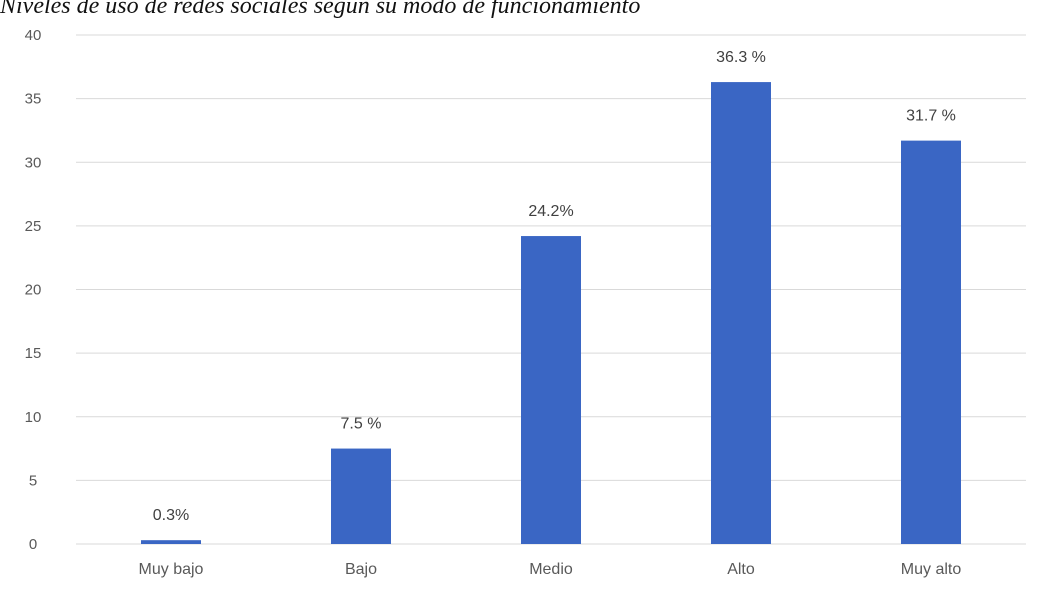 The image size is (1050, 609). Describe the element at coordinates (171, 515) in the screenshot. I see `data-label: 0.3%` at that location.